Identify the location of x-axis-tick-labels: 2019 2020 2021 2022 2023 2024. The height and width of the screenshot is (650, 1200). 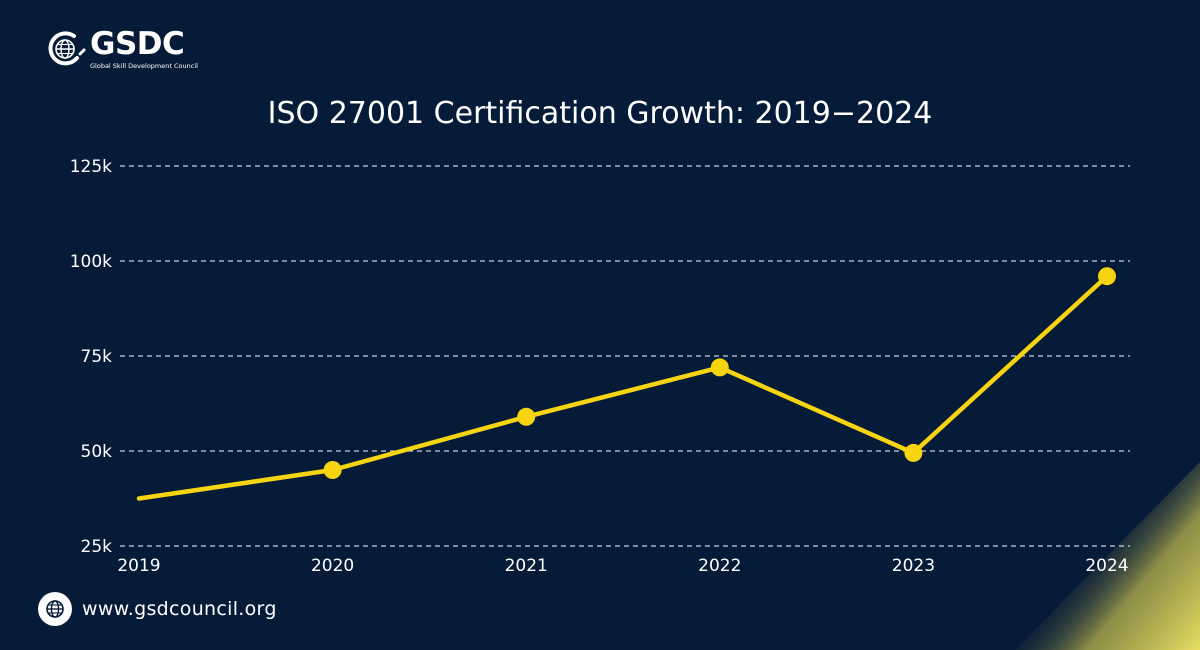
(622, 566).